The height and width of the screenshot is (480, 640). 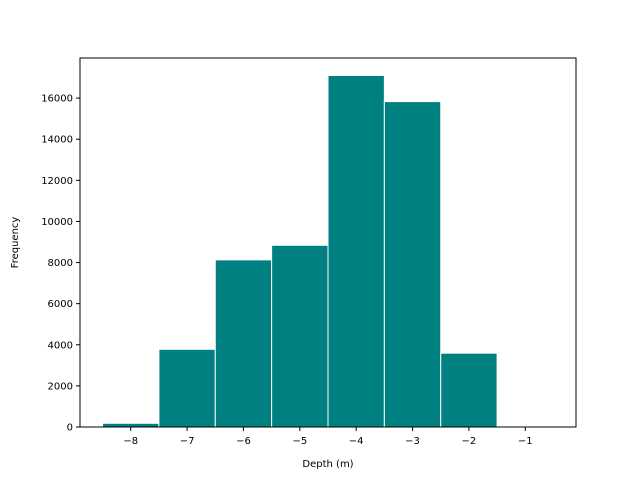 I want to click on x-tick-label: −7, so click(x=187, y=441).